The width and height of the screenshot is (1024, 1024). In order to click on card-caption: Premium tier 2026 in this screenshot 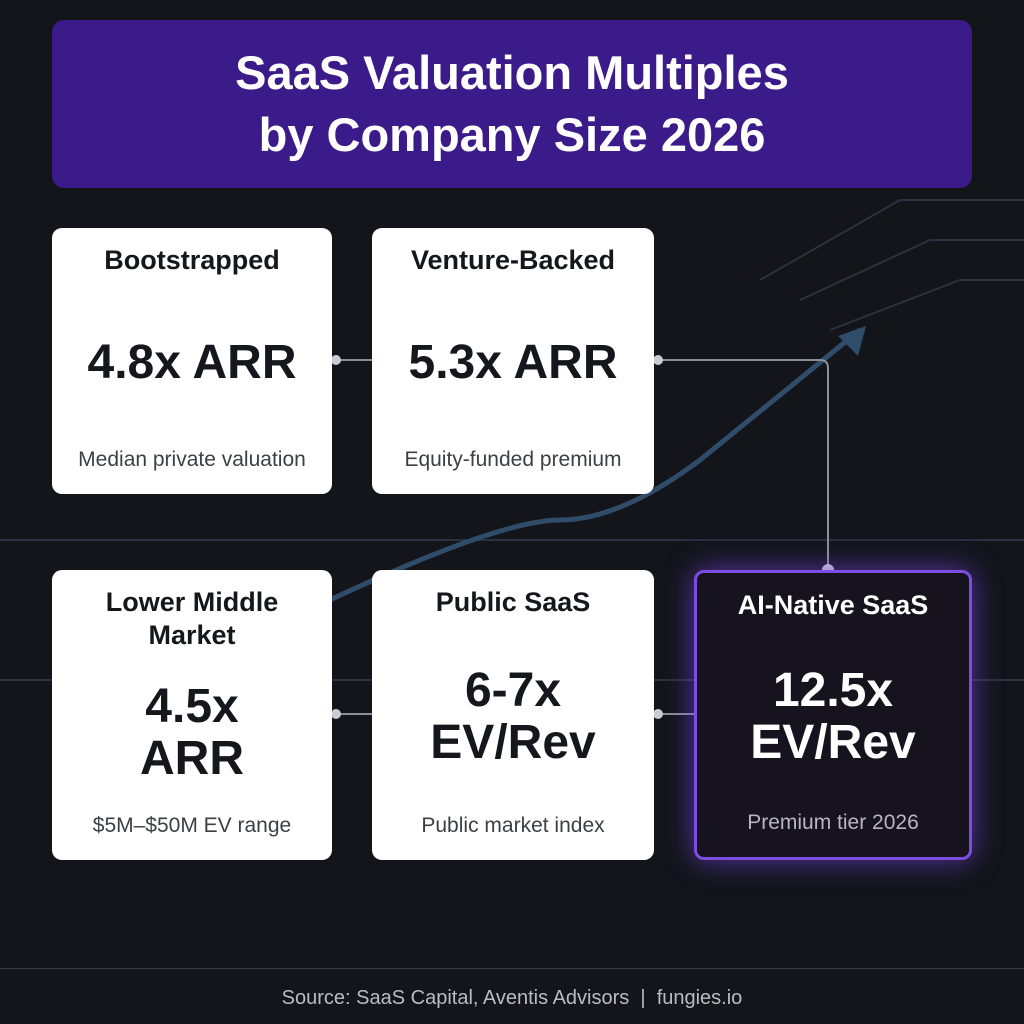, I will do `click(833, 822)`.